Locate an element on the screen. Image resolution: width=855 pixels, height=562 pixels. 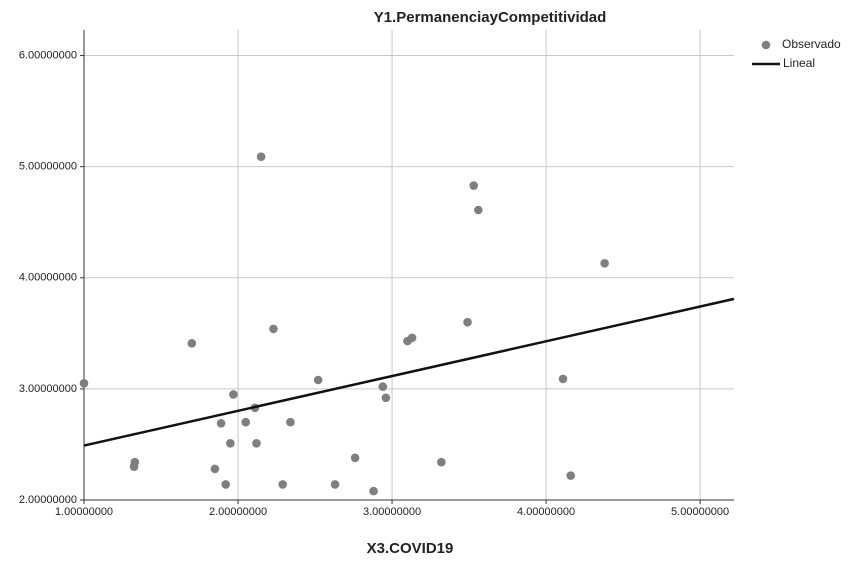
x-tick-label: 5.00000000 is located at coordinates (700, 512).